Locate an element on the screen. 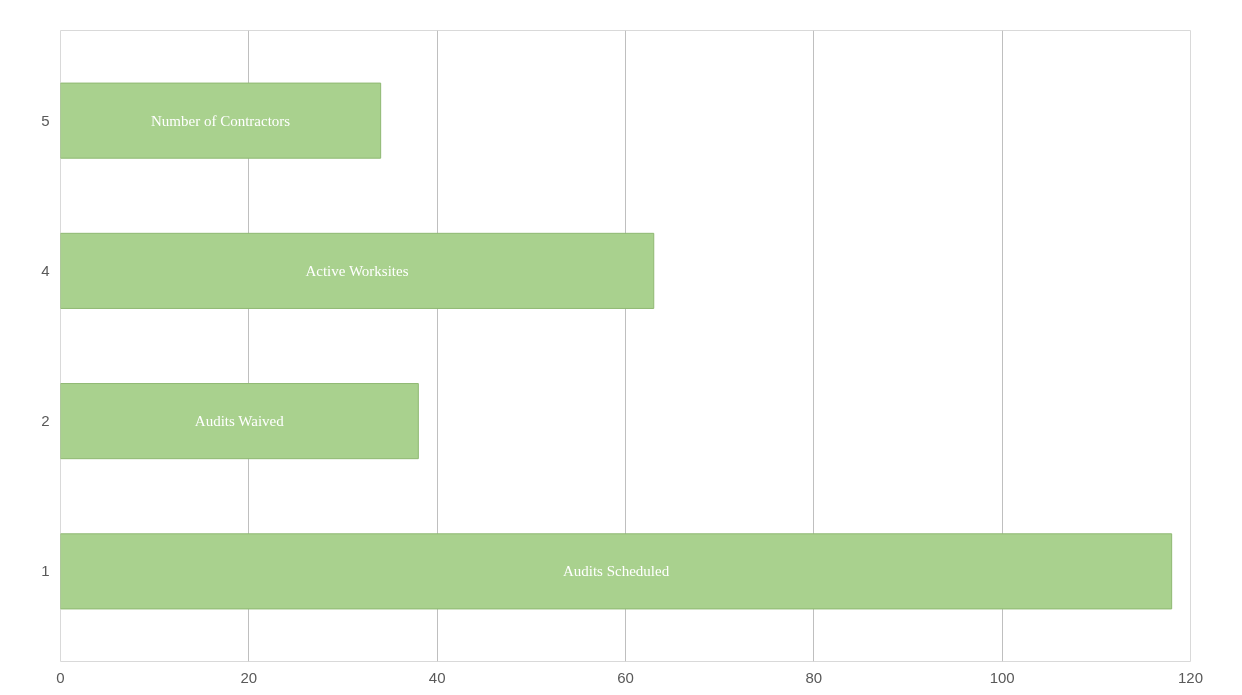  y-tick-label: 4 is located at coordinates (45, 270).